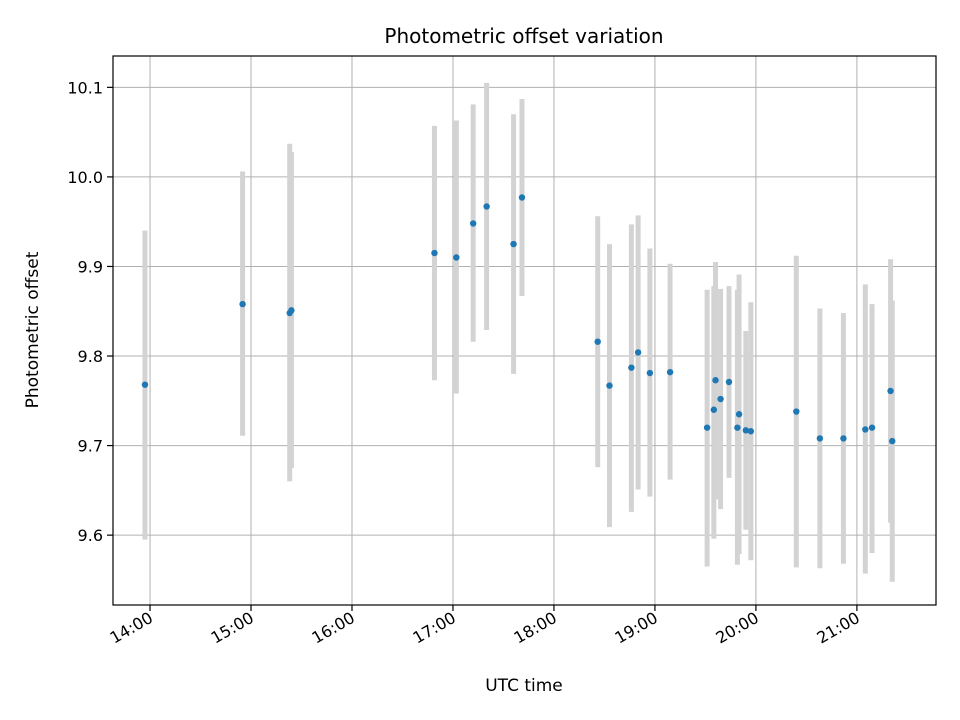 Image resolution: width=960 pixels, height=720 pixels. What do you see at coordinates (90, 266) in the screenshot?
I see `y-tick-label: 9.9` at bounding box center [90, 266].